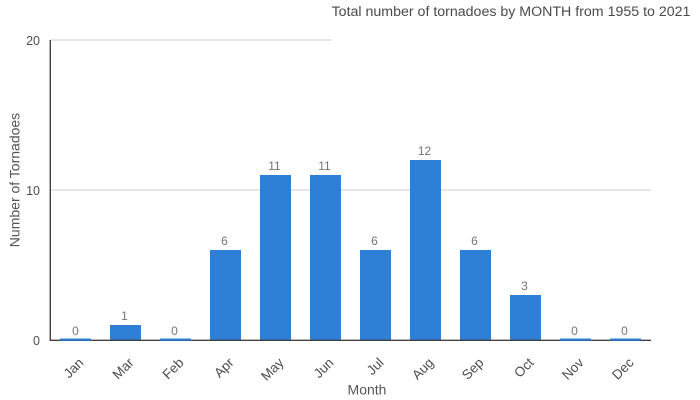 This screenshot has height=400, width=700. I want to click on svg-text: Number of Tornadoes, so click(15, 180).